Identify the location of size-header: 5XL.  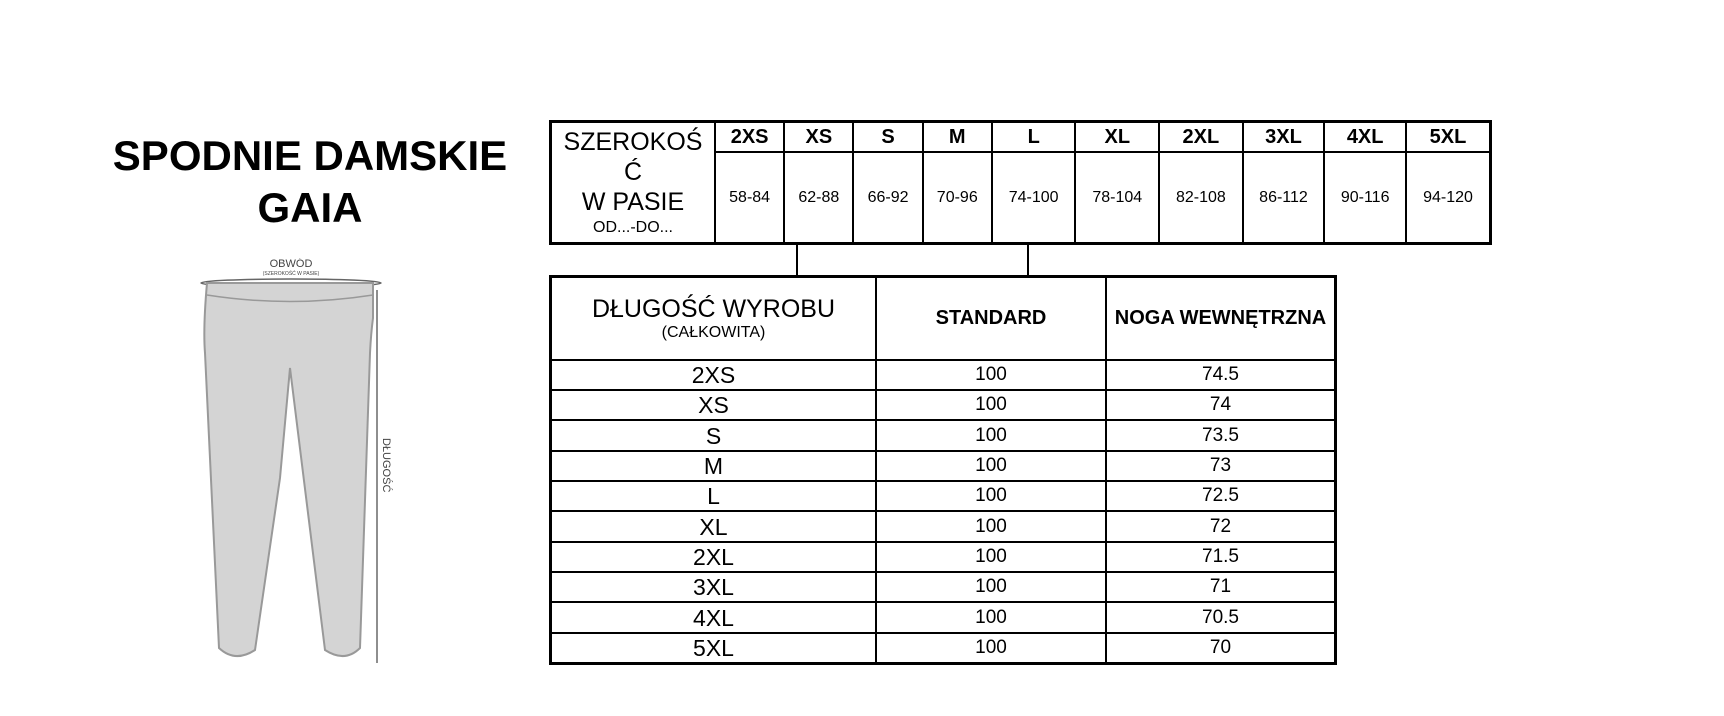
(1448, 136).